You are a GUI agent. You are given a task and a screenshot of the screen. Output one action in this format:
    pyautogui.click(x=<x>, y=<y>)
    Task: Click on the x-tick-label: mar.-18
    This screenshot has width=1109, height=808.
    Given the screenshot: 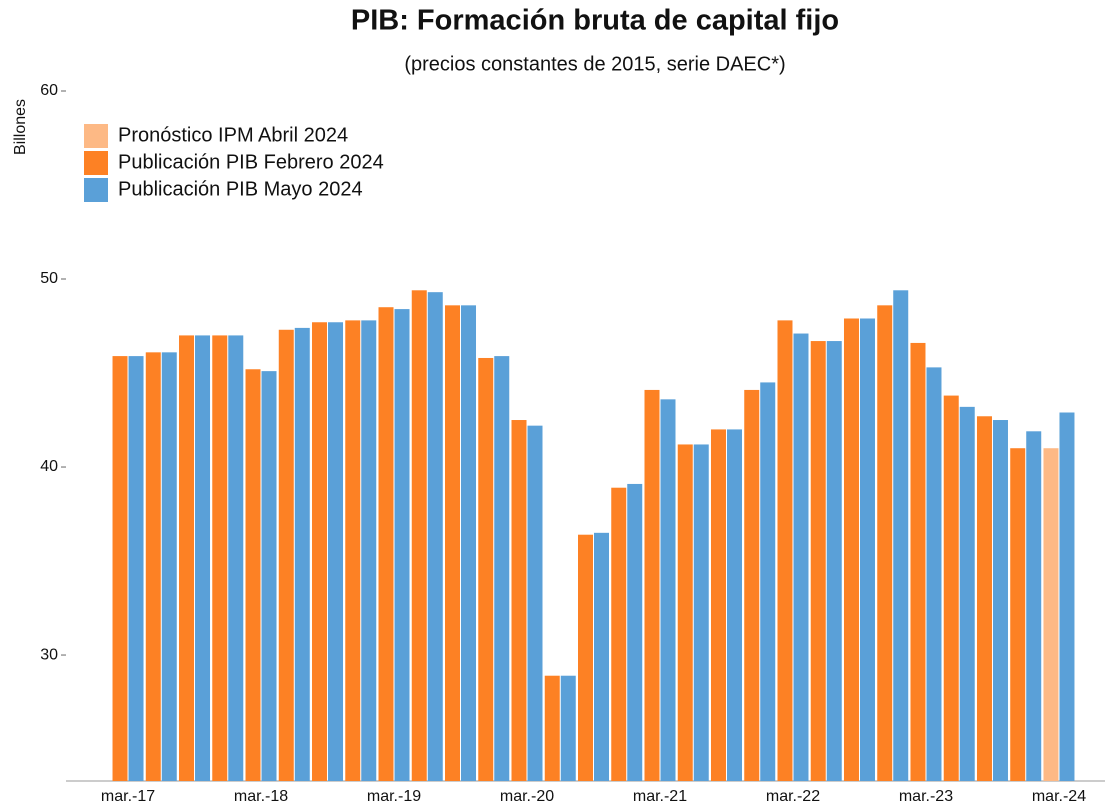 What is the action you would take?
    pyautogui.click(x=261, y=796)
    